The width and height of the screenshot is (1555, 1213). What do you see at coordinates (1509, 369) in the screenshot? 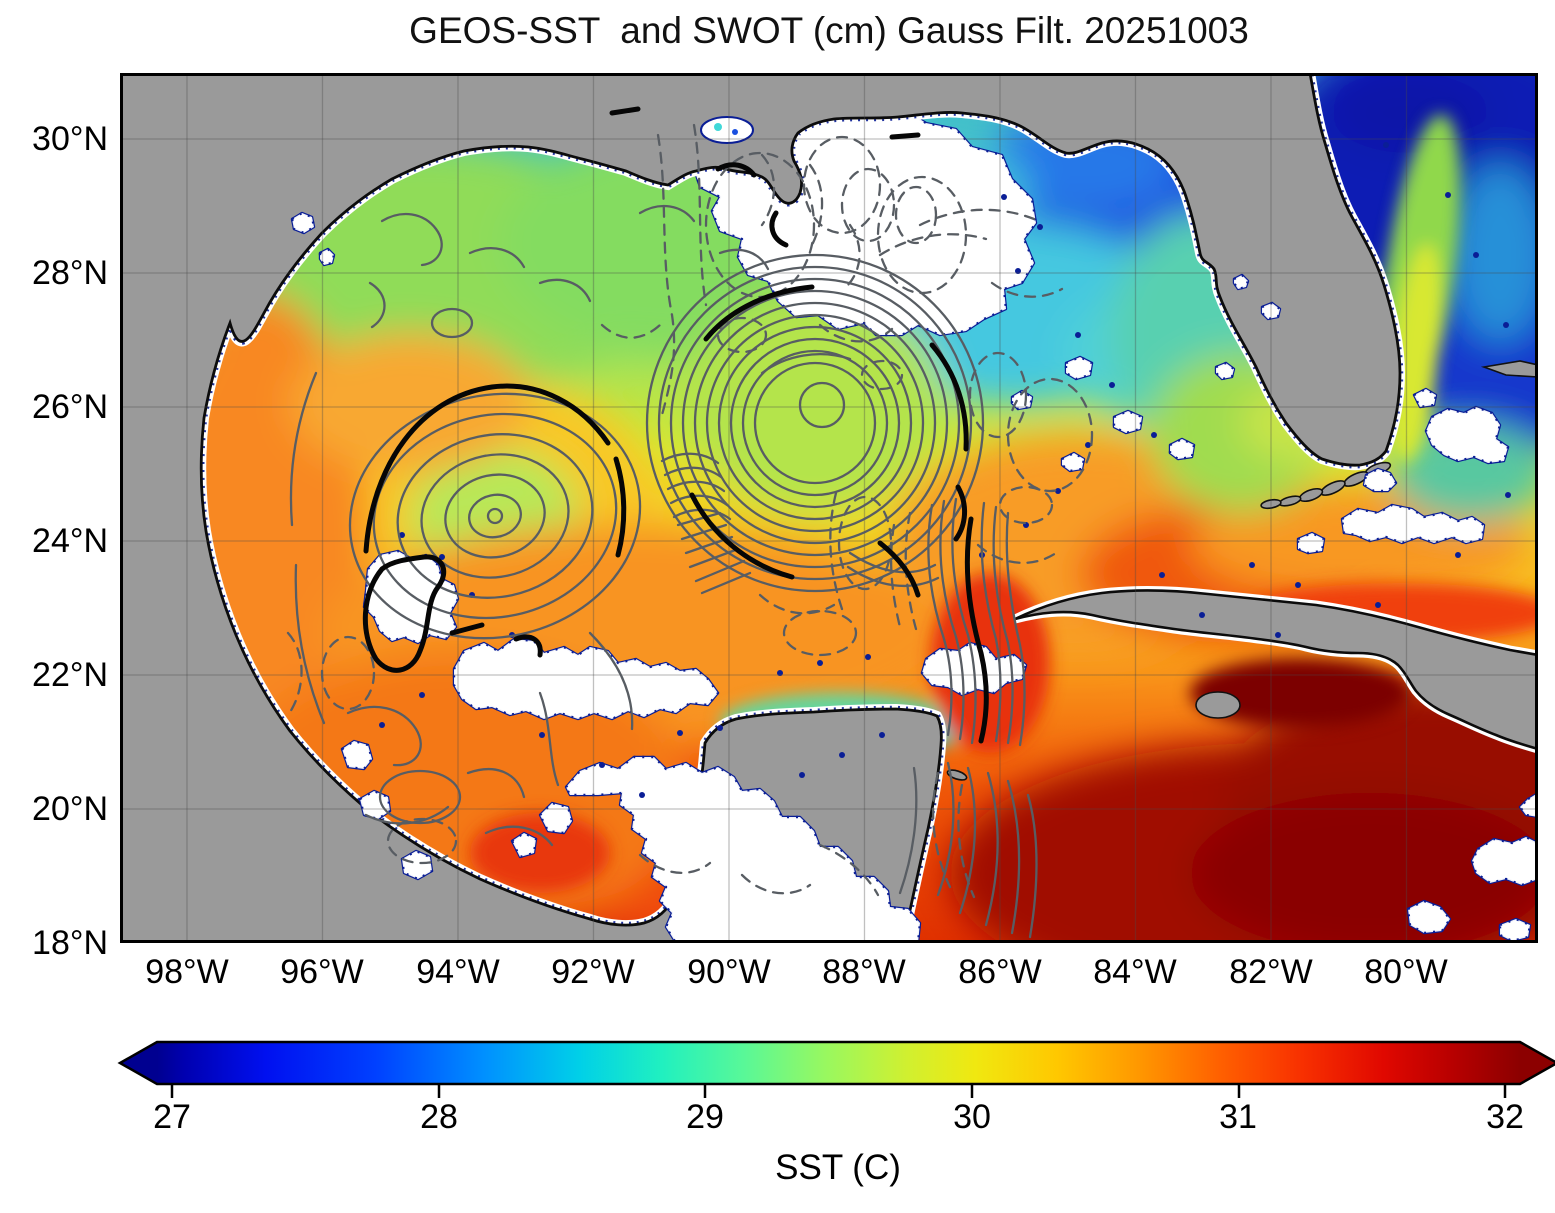
I see `bahama-bank` at bounding box center [1509, 369].